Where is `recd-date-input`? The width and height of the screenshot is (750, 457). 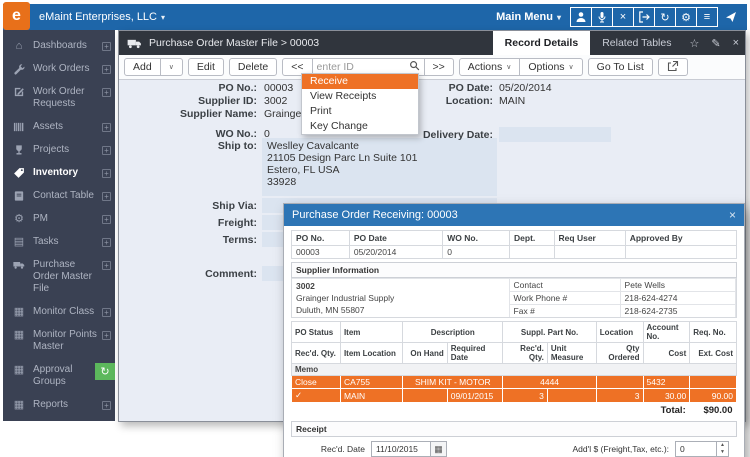
recd-date-input is located at coordinates (401, 449).